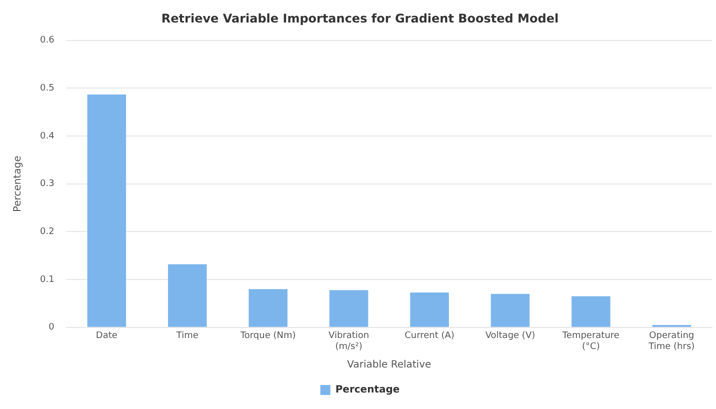 The height and width of the screenshot is (409, 716). What do you see at coordinates (187, 336) in the screenshot?
I see `x-tick-label: Time` at bounding box center [187, 336].